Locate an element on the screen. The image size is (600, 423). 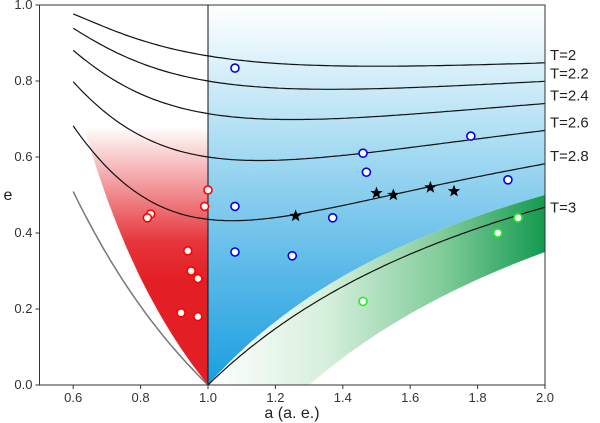
aten-region is located at coordinates (145, 255).